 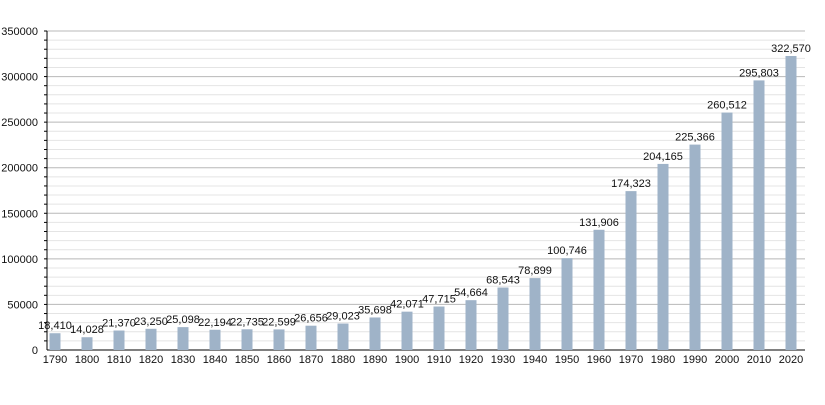 I want to click on x-tick-label: 1840, so click(x=215, y=360).